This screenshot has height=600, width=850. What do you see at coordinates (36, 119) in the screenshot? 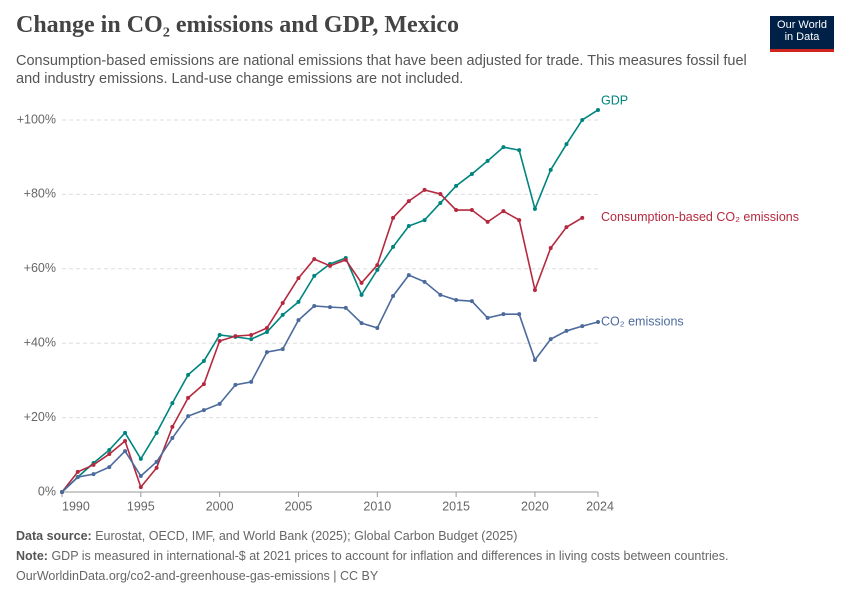
I see `y-tick-label: +100%` at bounding box center [36, 119].